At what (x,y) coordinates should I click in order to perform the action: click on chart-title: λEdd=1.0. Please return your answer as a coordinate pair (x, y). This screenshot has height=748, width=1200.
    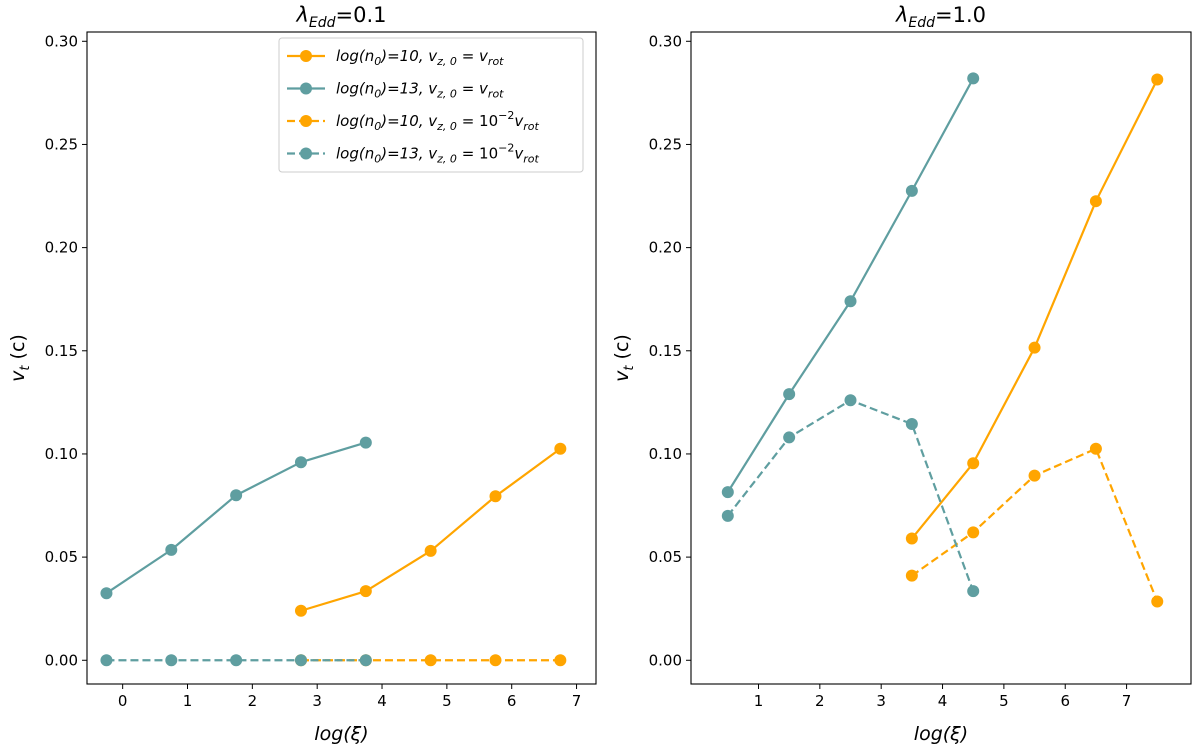
    Looking at the image, I should click on (940, 17).